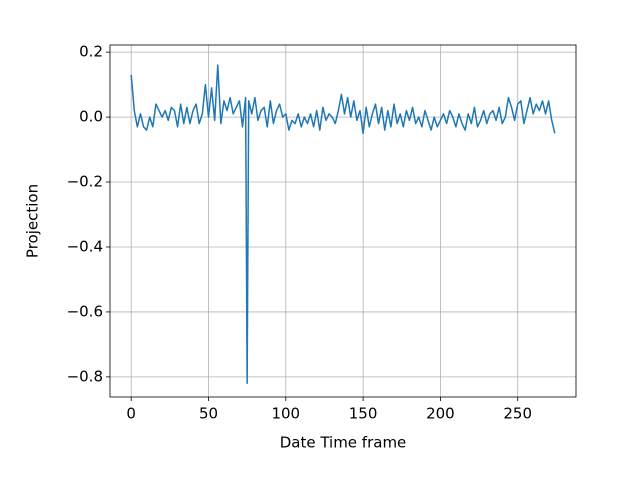 The height and width of the screenshot is (480, 640). What do you see at coordinates (85, 182) in the screenshot?
I see `y-tick-label: −0.2` at bounding box center [85, 182].